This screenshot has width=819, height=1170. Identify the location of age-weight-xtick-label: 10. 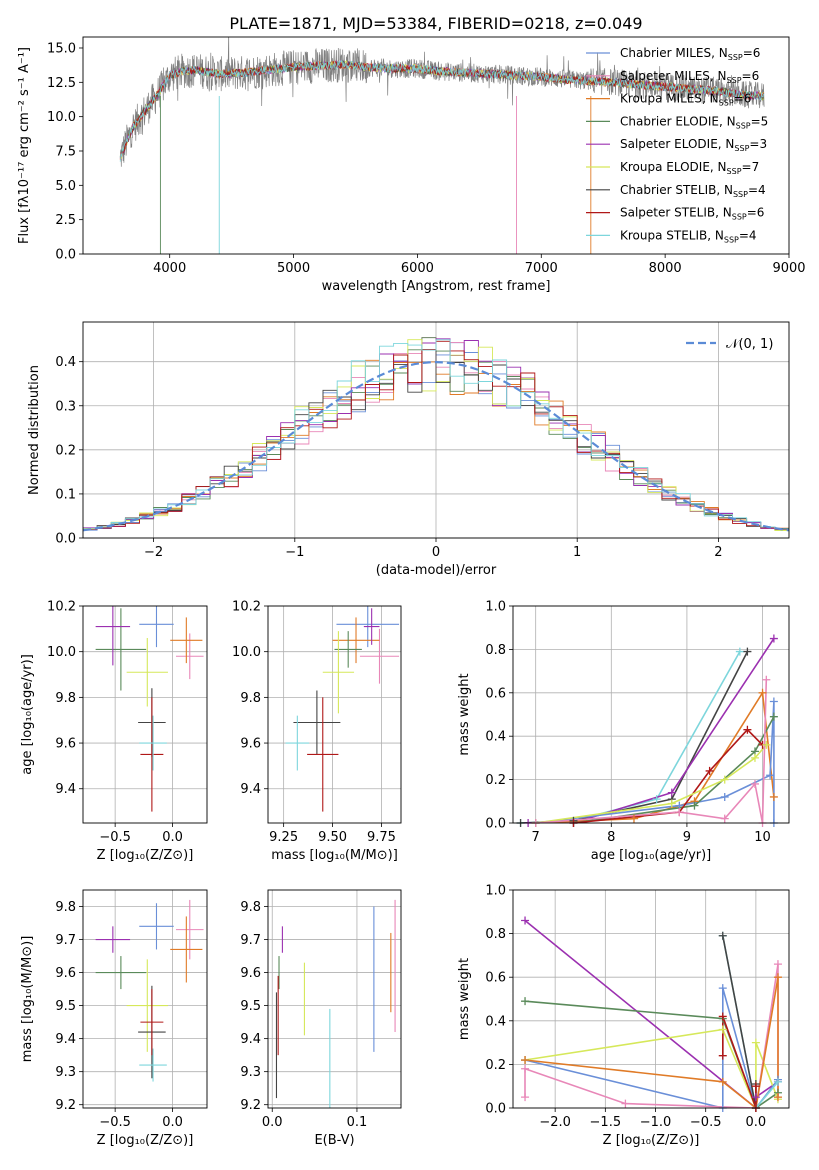
(762, 837).